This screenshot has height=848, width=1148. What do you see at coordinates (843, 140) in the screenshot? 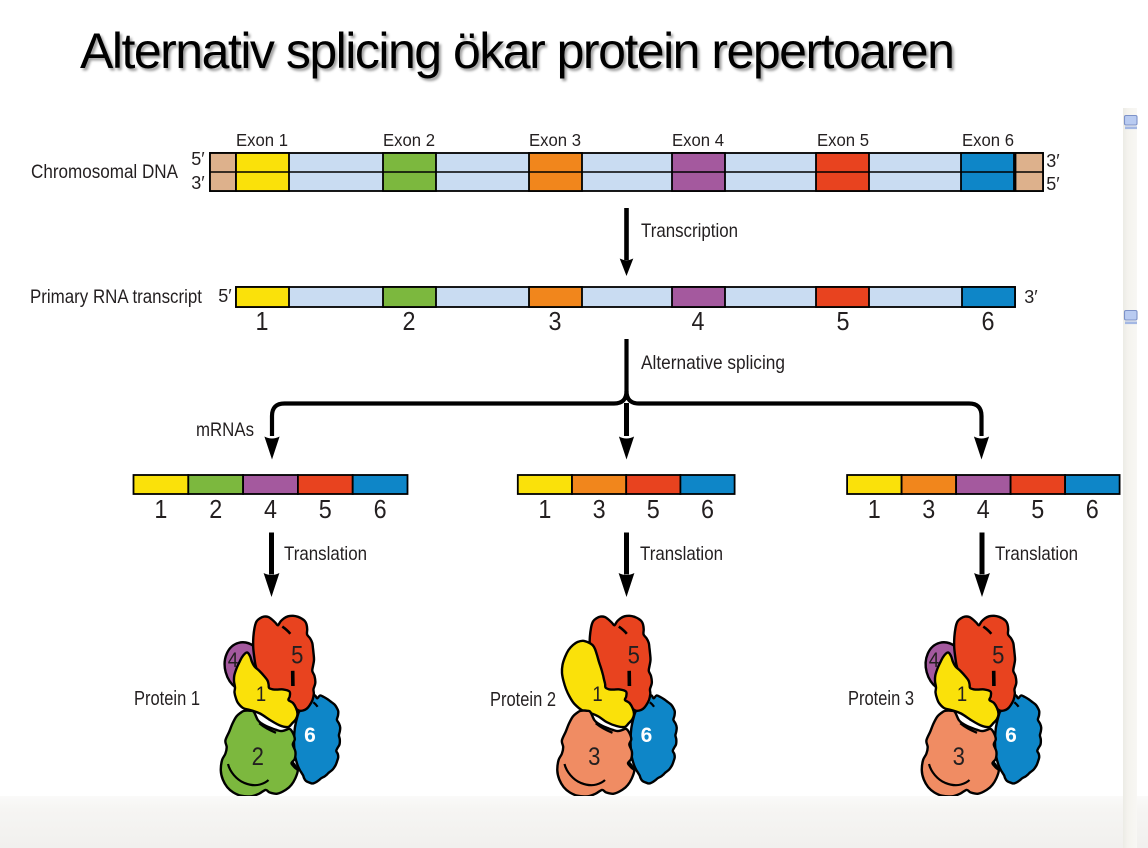
I see `svg-text: Exon 5` at bounding box center [843, 140].